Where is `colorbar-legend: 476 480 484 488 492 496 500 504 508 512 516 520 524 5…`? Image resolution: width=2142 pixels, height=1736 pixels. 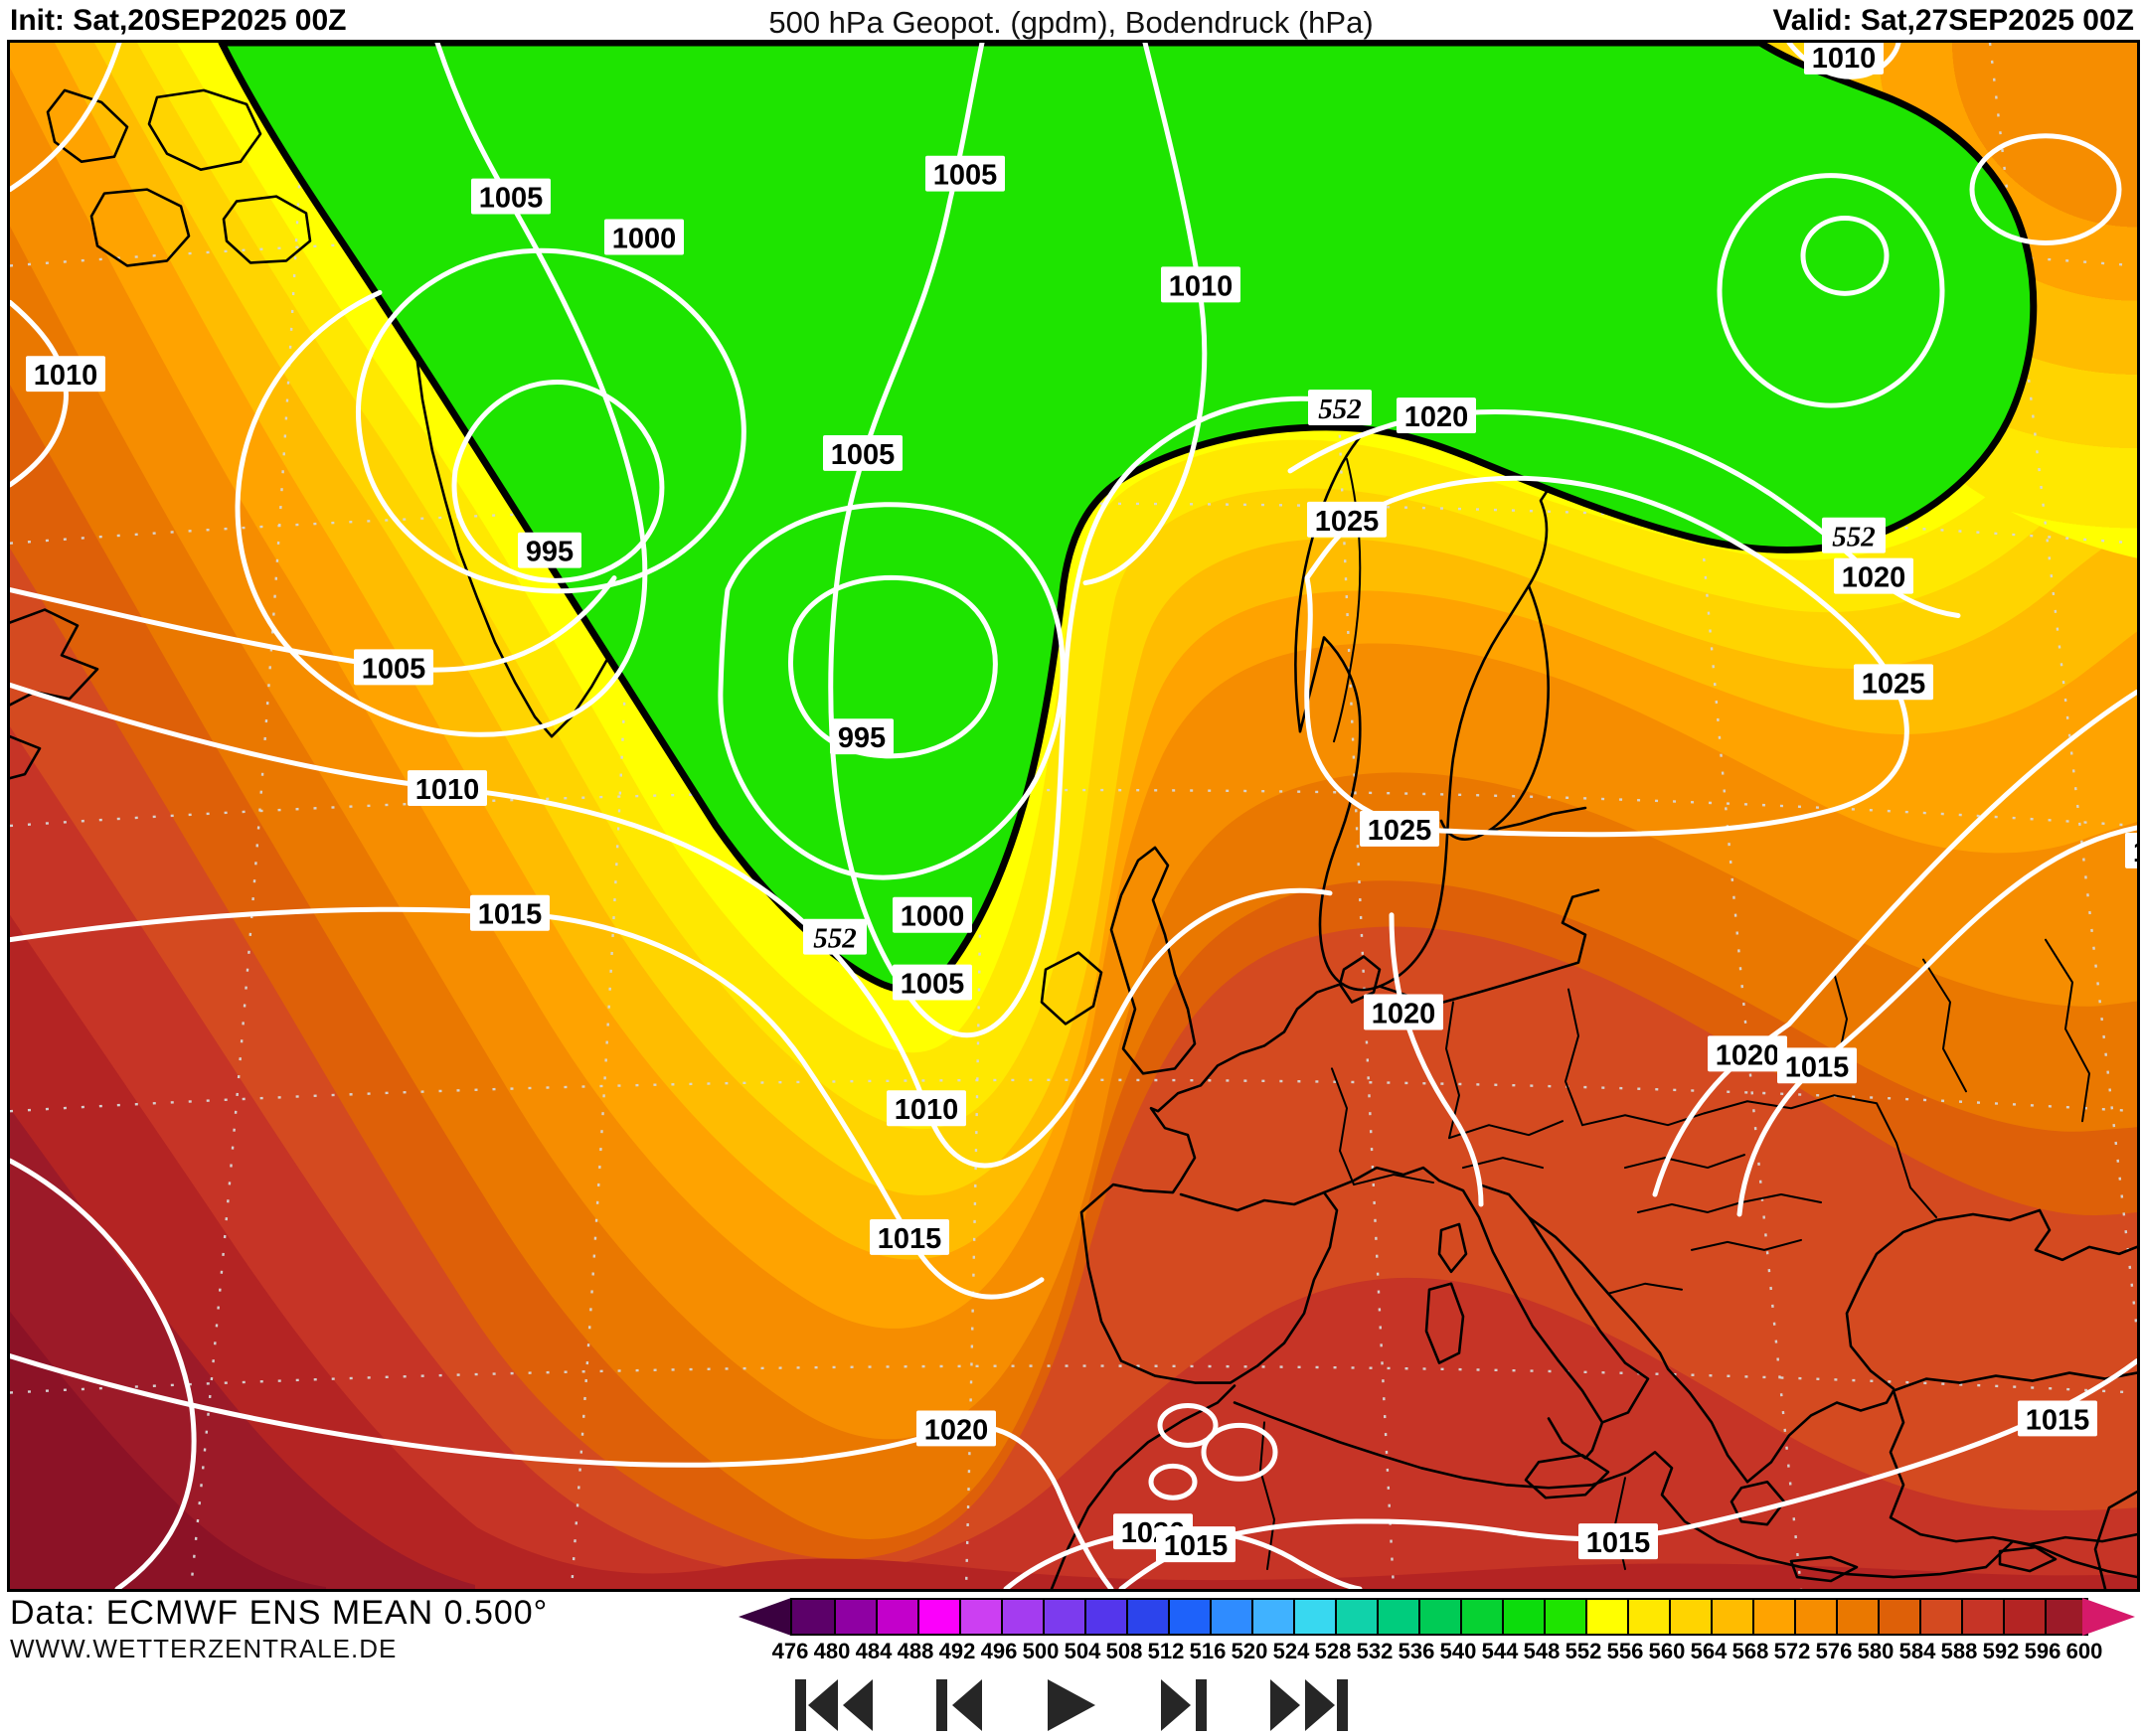
colorbar-legend: 476 480 484 488 492 496 500 504 508 512 516 520 524 5… is located at coordinates (1437, 1630).